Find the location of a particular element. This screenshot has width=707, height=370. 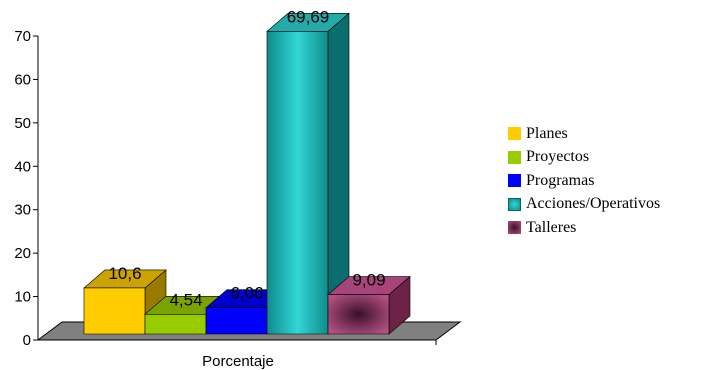

legend-label-proyectos: Proyectos is located at coordinates (558, 157).